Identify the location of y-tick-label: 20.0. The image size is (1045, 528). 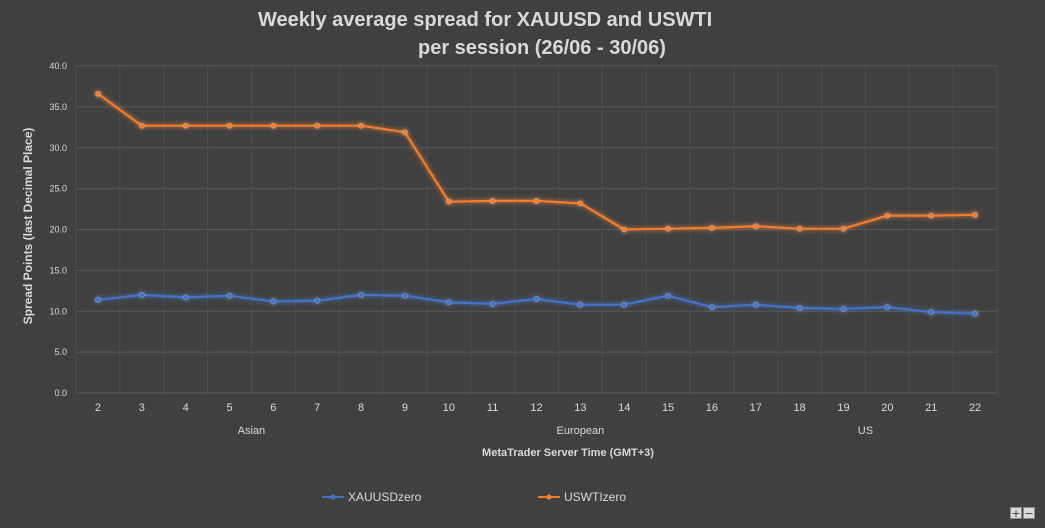
(58, 230).